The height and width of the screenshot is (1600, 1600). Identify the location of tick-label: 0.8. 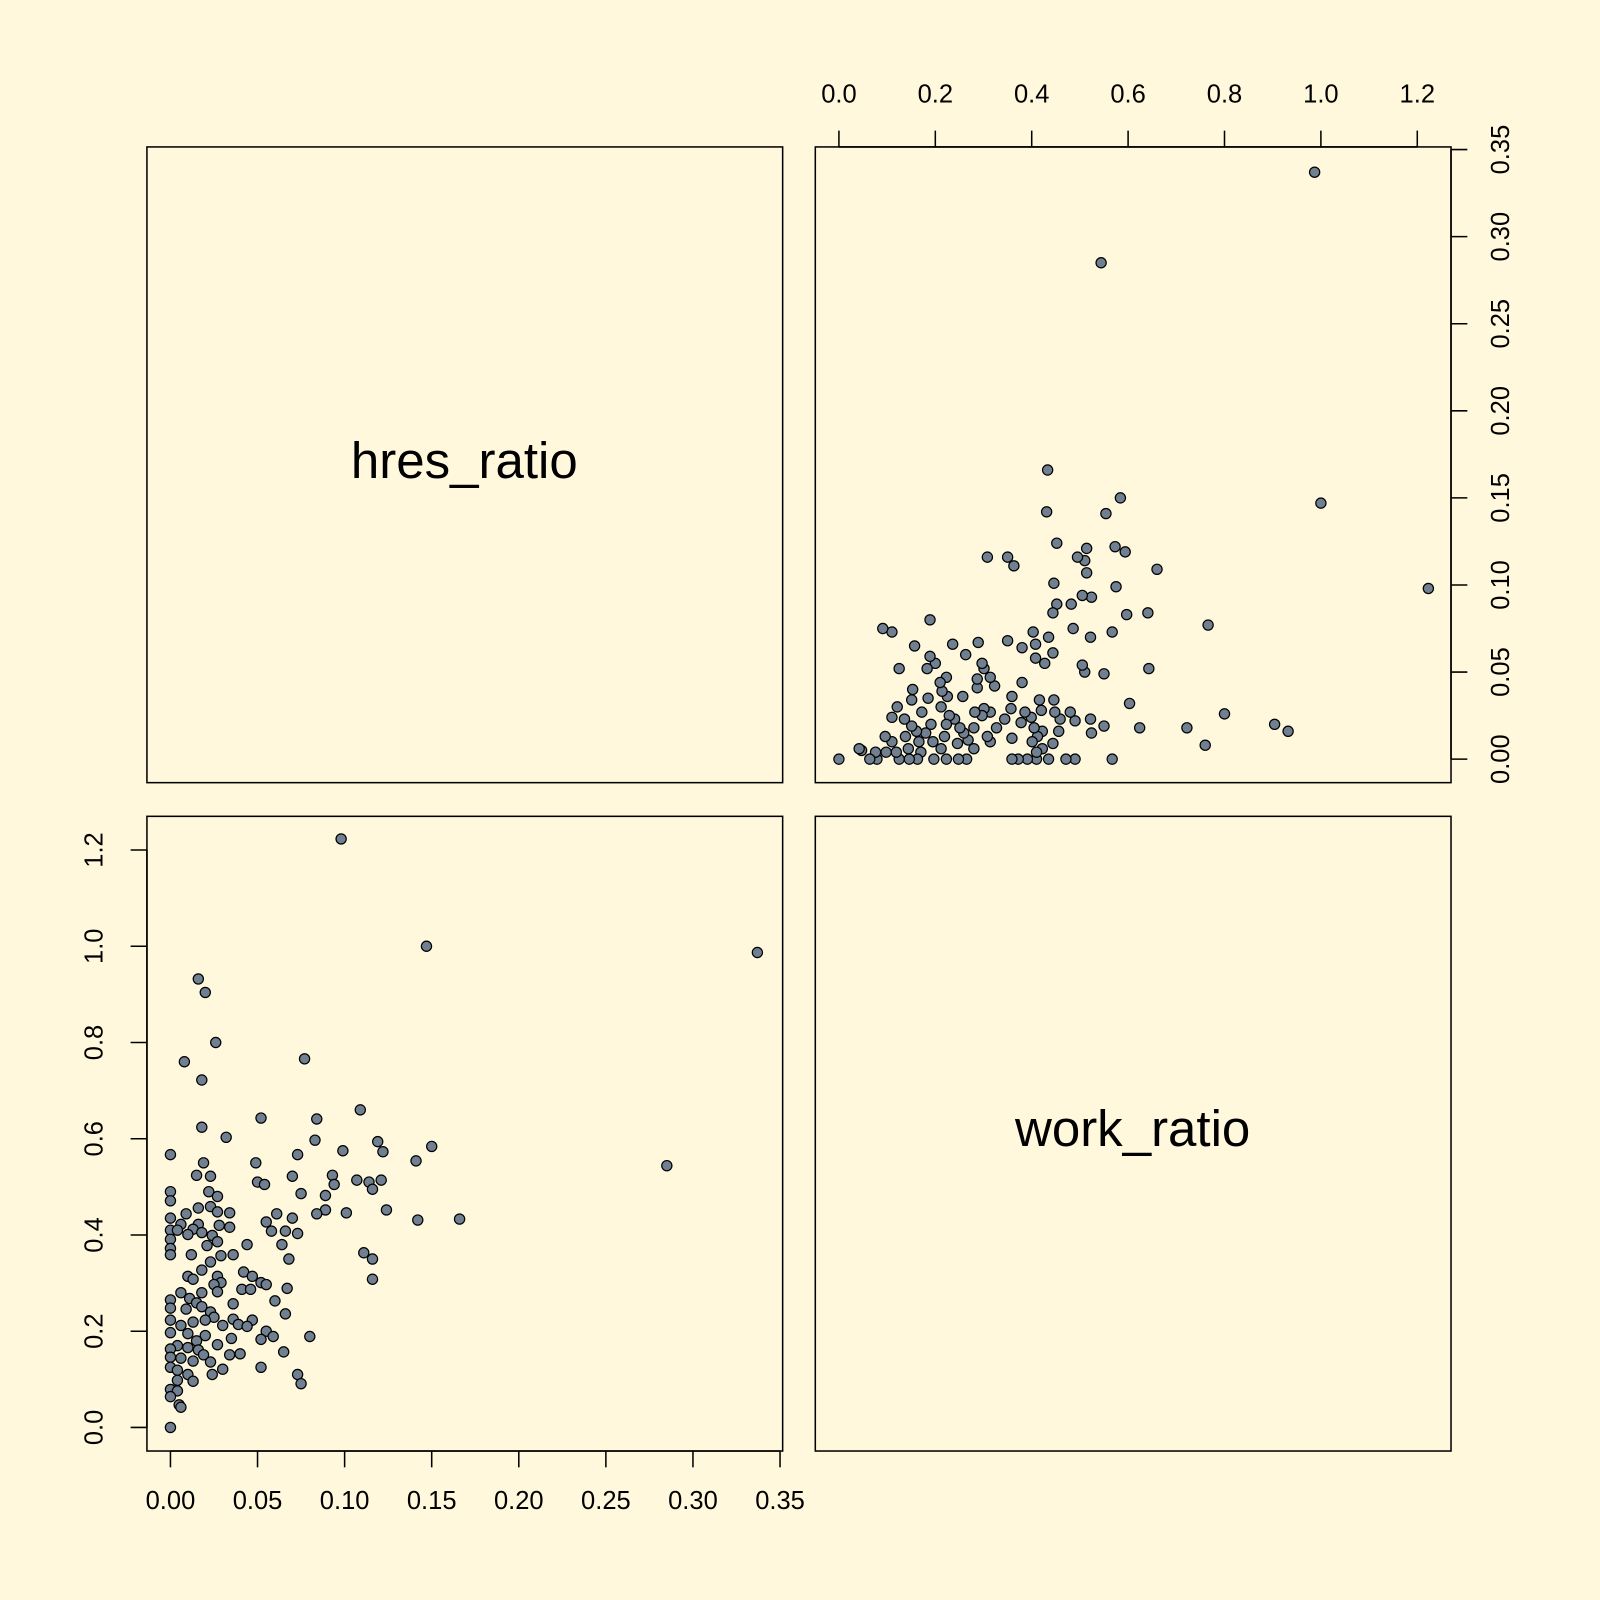
(1224, 95).